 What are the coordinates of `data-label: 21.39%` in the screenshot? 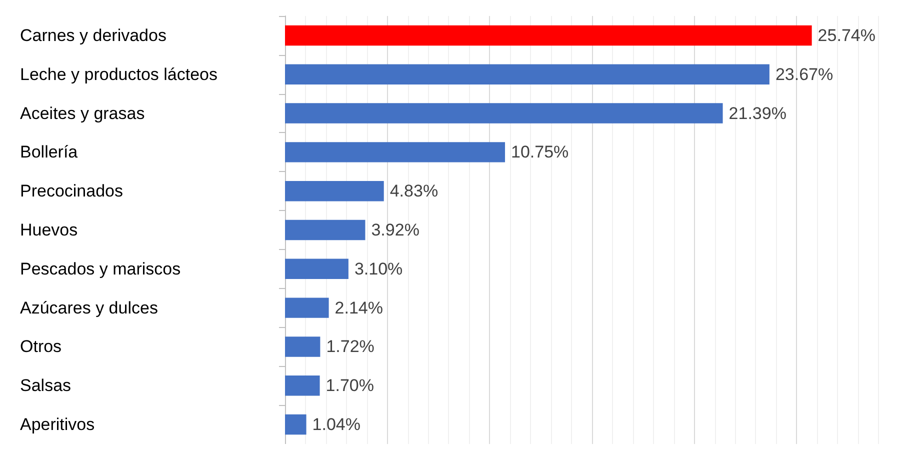 It's located at (757, 113).